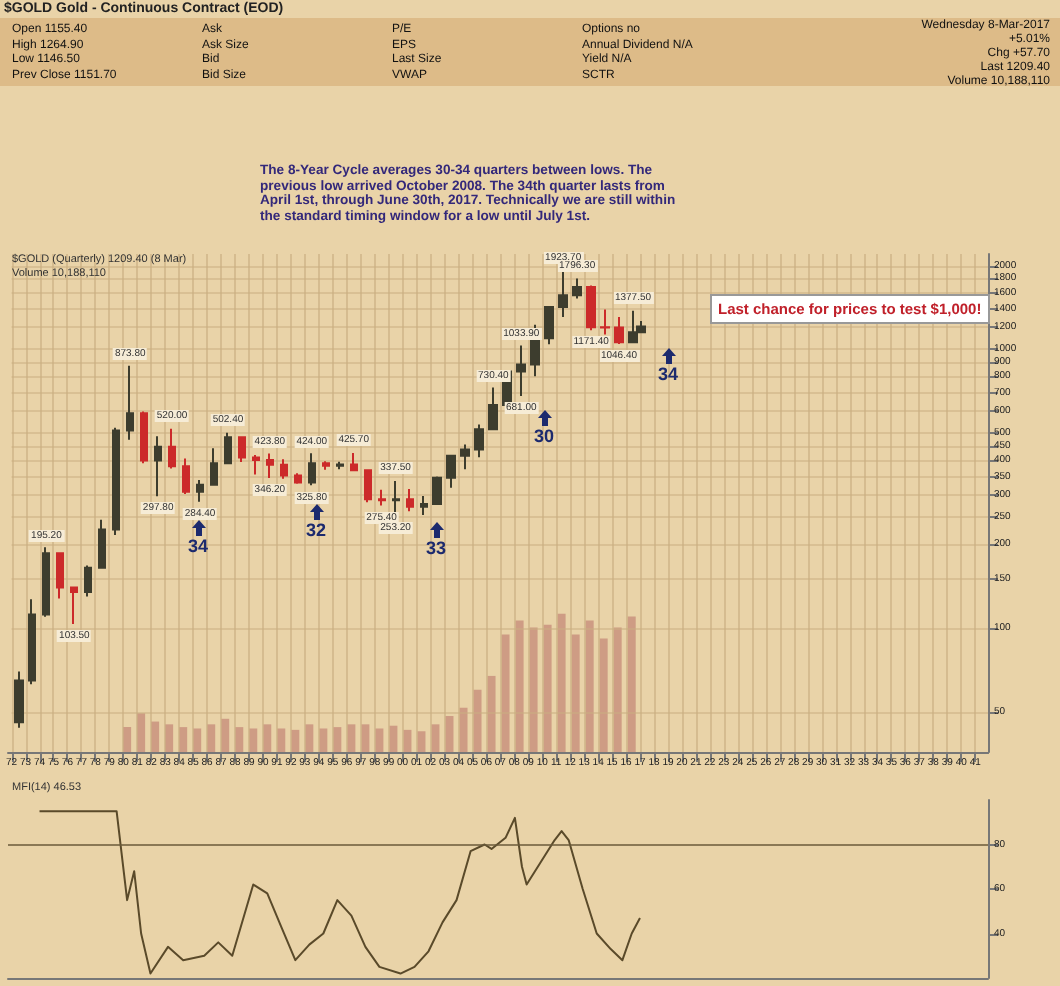 This screenshot has height=986, width=1060. Describe the element at coordinates (339, 892) in the screenshot. I see `line-series` at that location.